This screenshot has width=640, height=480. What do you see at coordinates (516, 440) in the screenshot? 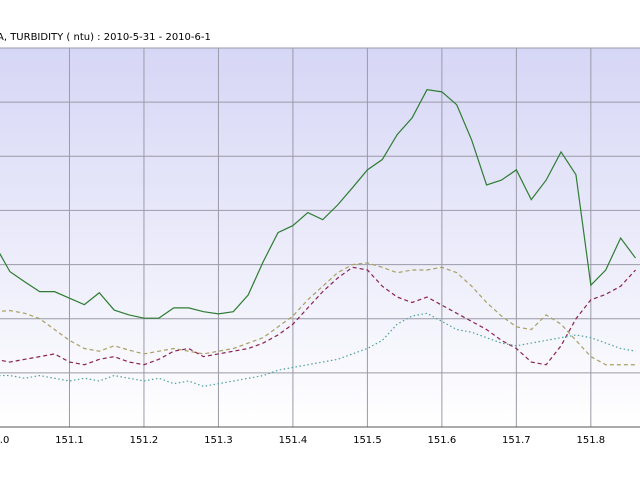
I see `x-tick-label: 151.7` at bounding box center [516, 440].